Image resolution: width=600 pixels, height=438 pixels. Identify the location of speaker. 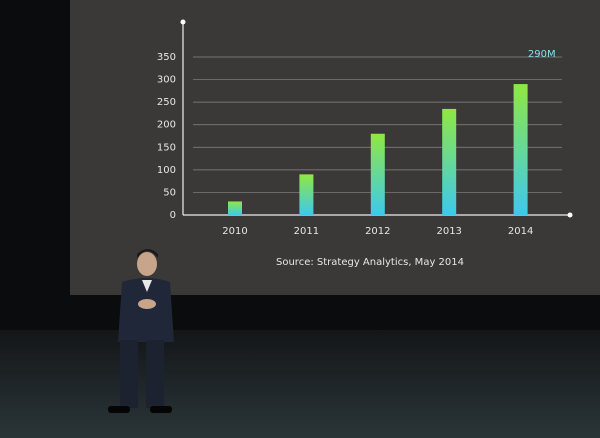
(141, 331).